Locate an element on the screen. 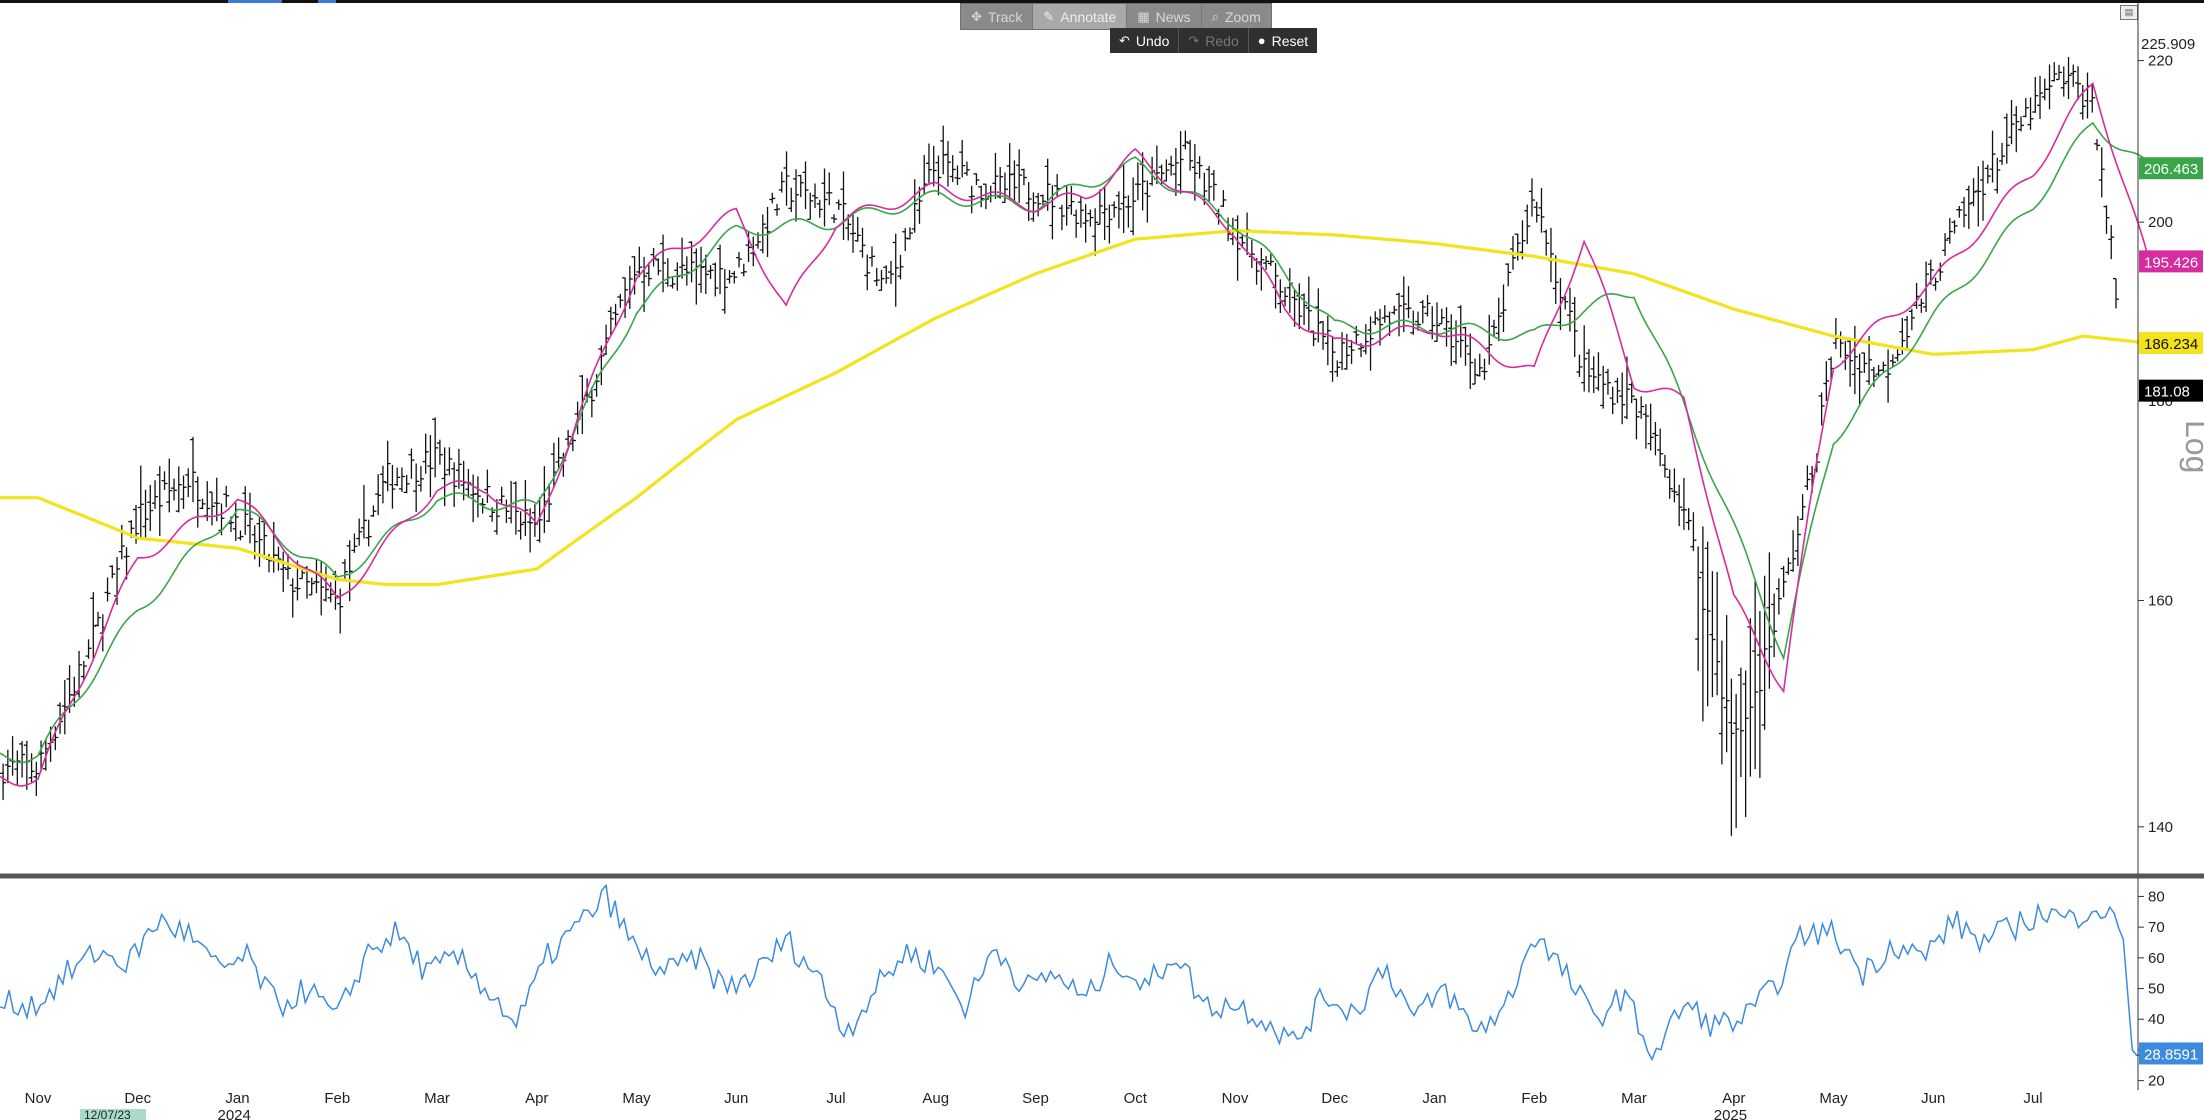 The height and width of the screenshot is (1120, 2204). log-scale-label: Log is located at coordinates (2191, 446).